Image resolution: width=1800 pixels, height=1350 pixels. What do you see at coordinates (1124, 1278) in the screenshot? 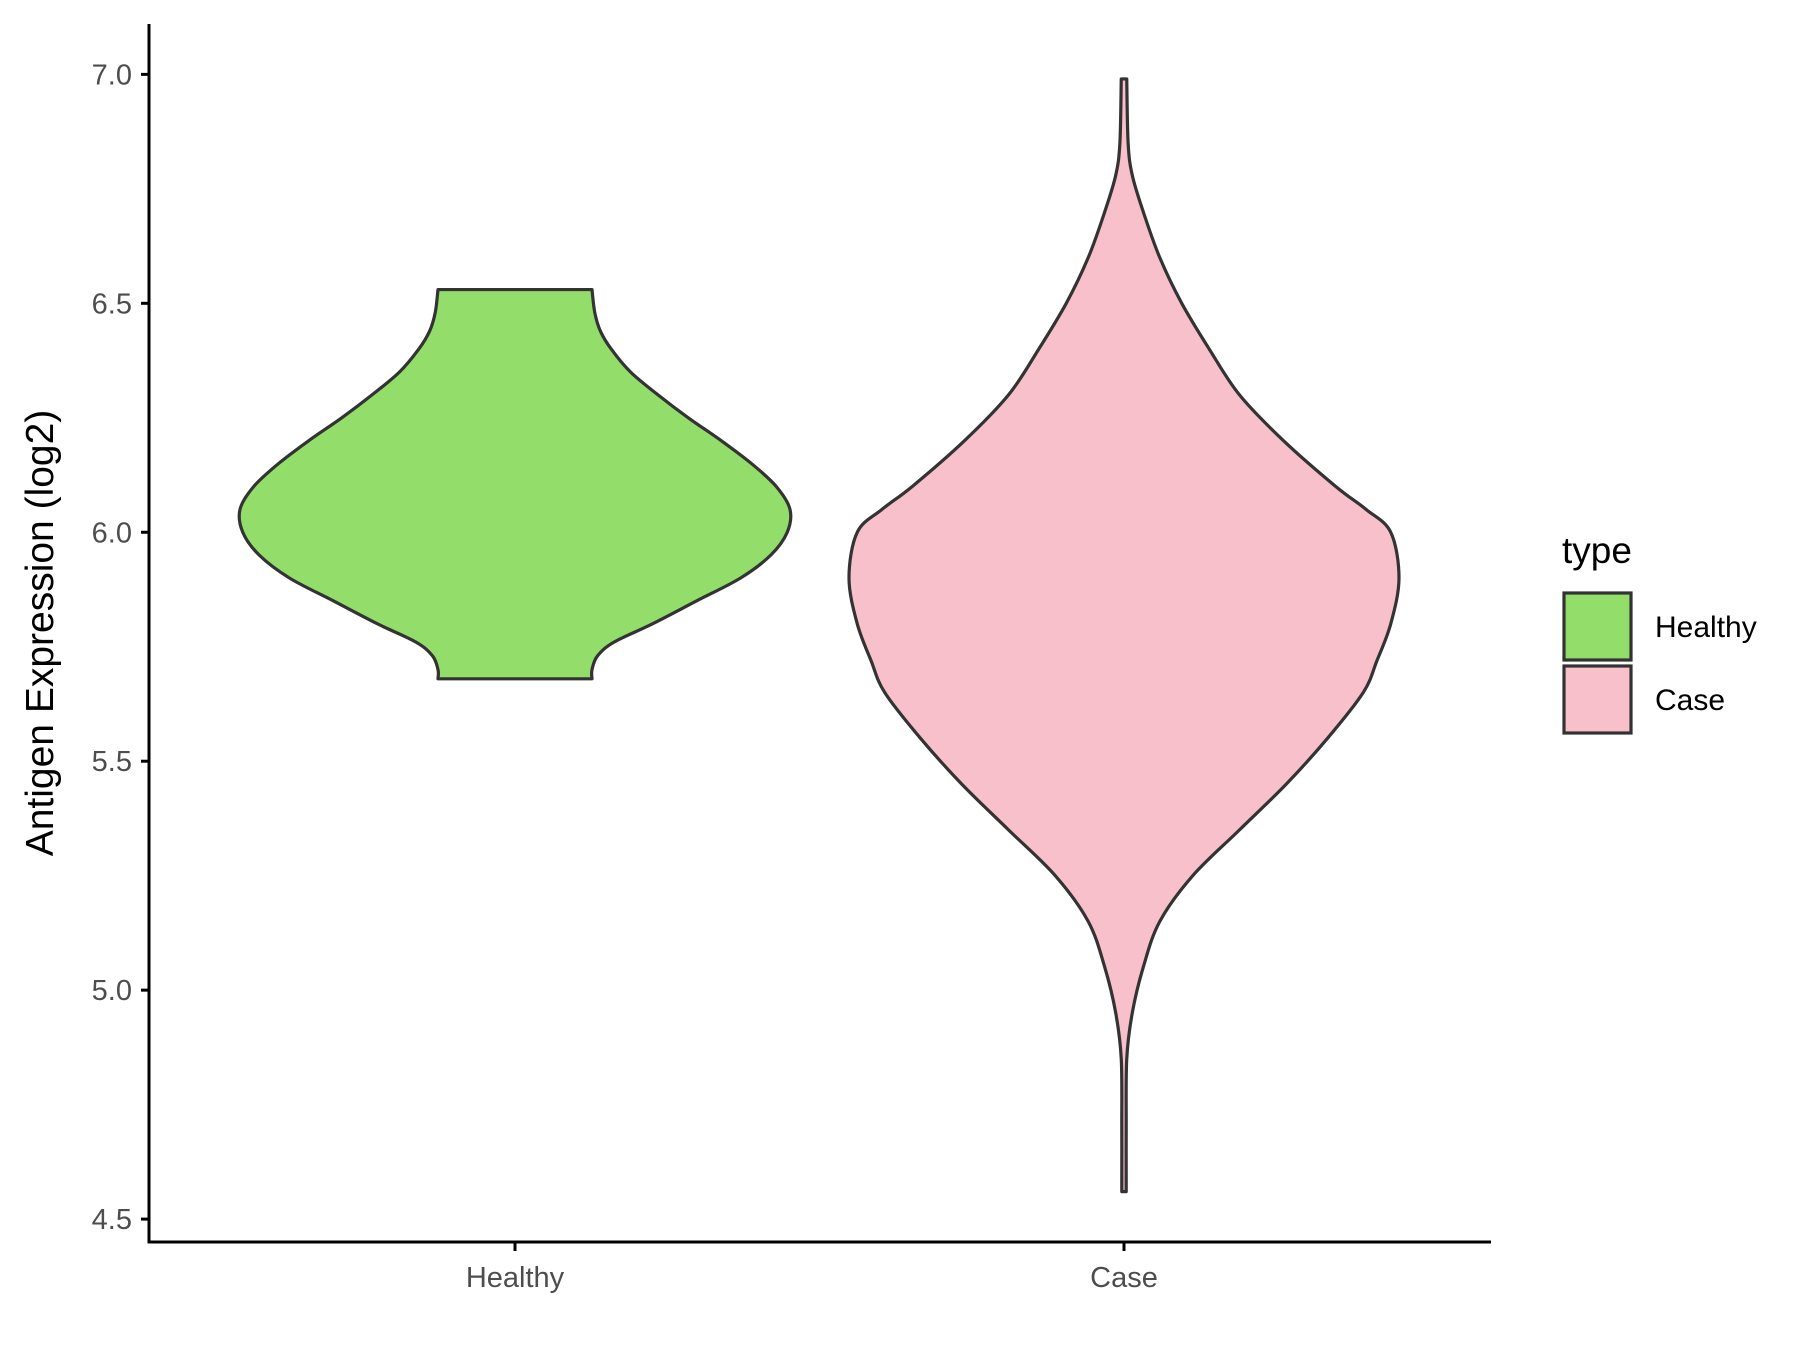
I see `x-tick-label: Case` at bounding box center [1124, 1278].